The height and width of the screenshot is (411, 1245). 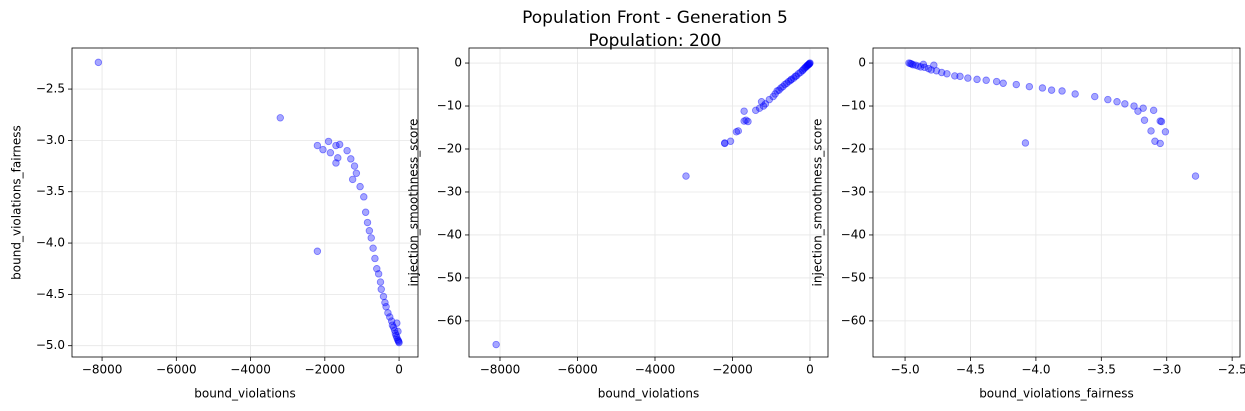 I want to click on figure-title: Population Front - Generation 5, so click(x=655, y=18).